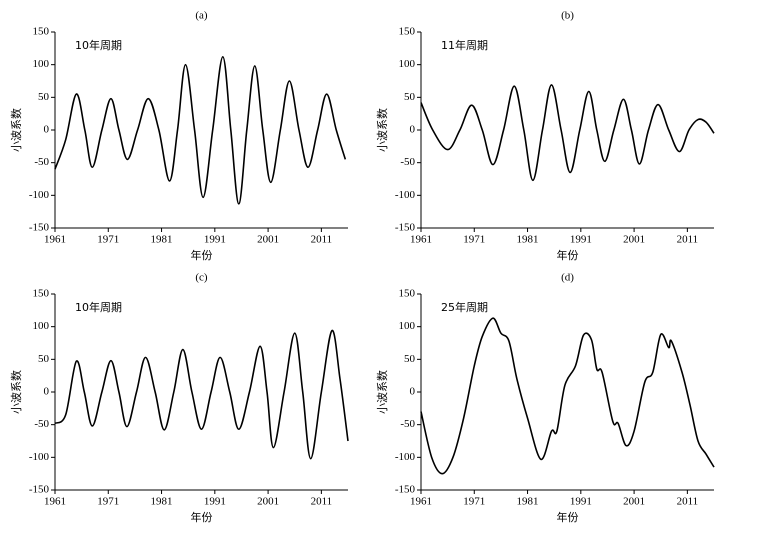 The image size is (765, 542). Describe the element at coordinates (464, 307) in the screenshot. I see `annotation: 25年周期` at that location.